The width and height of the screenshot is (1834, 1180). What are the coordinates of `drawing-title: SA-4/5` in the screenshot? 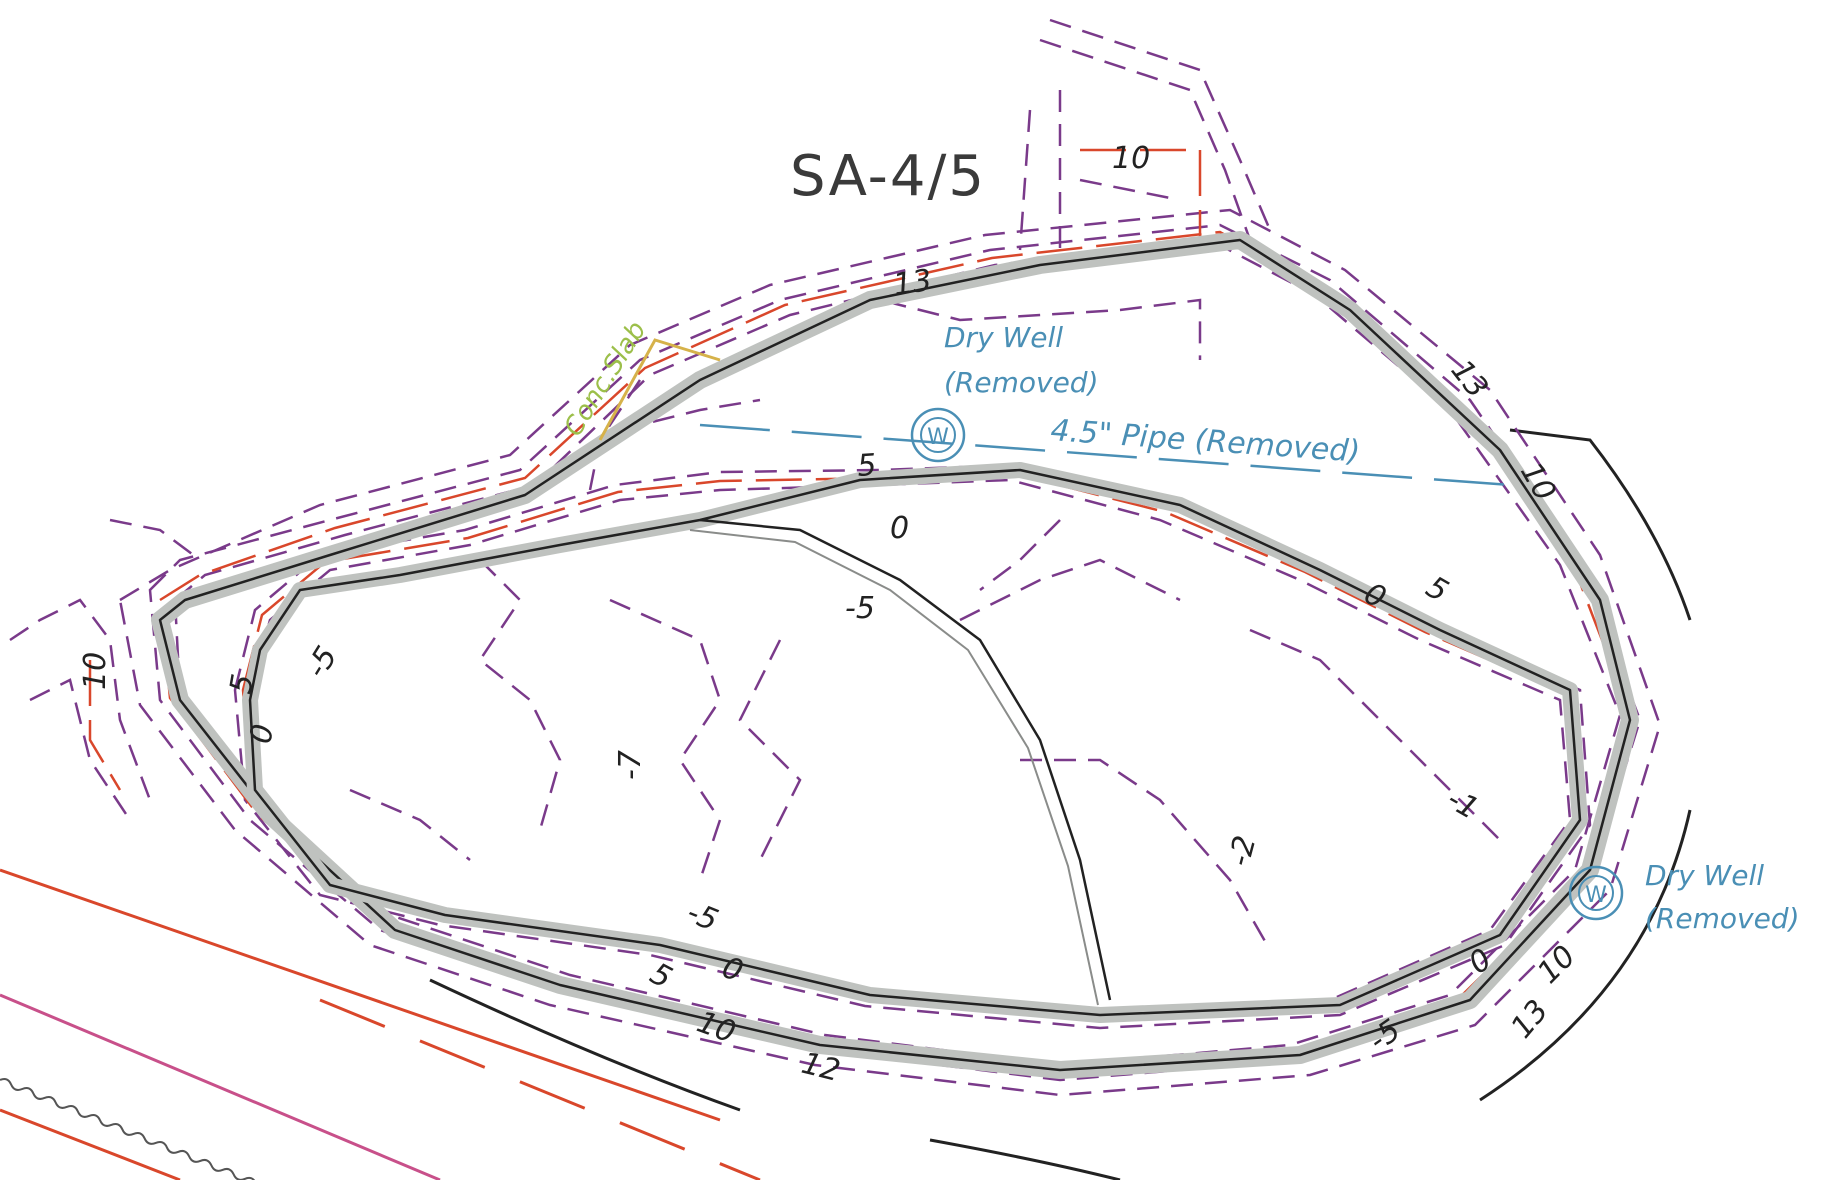 It's located at (888, 176).